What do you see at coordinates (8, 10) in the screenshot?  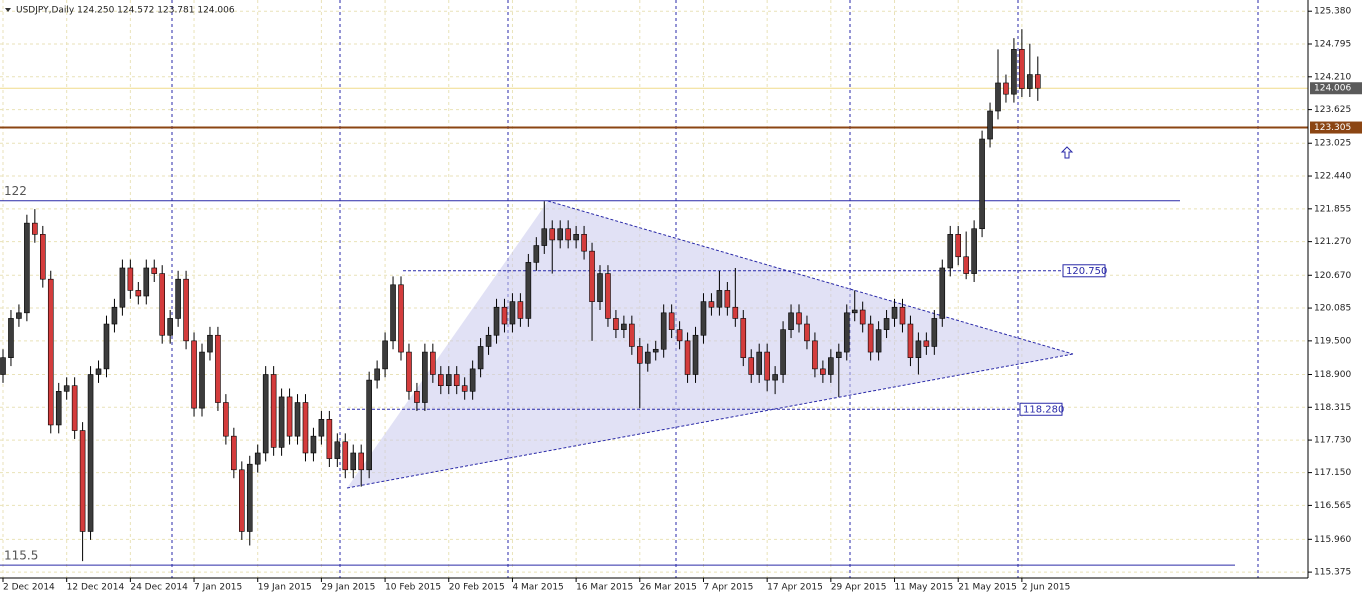 I see `menu-arrow` at bounding box center [8, 10].